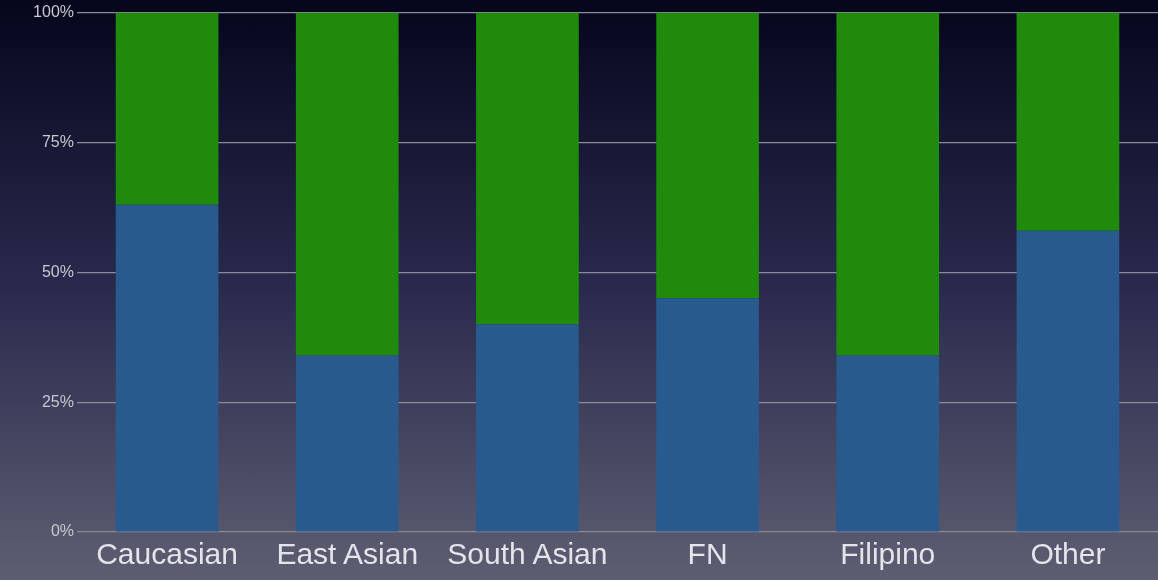 This screenshot has width=1158, height=580. What do you see at coordinates (167, 554) in the screenshot?
I see `x-tick-label: Caucasian` at bounding box center [167, 554].